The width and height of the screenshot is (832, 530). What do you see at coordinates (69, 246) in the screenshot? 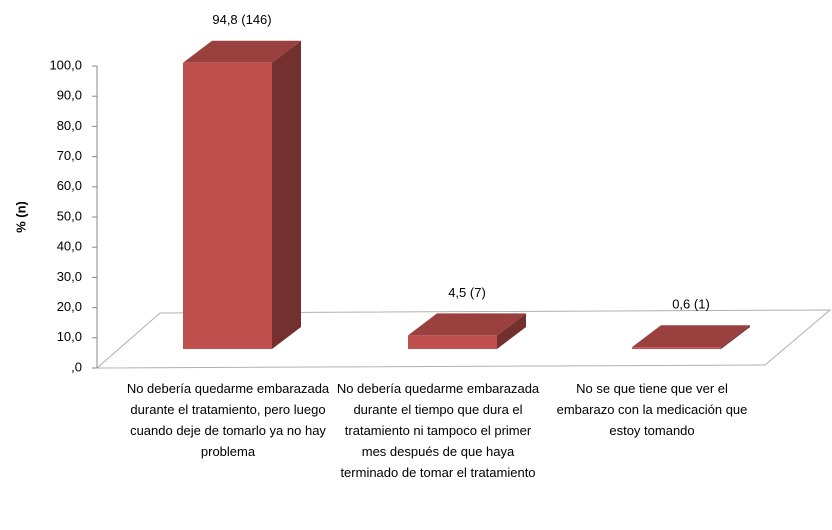
I see `y-tick-label: 40,0` at bounding box center [69, 246].